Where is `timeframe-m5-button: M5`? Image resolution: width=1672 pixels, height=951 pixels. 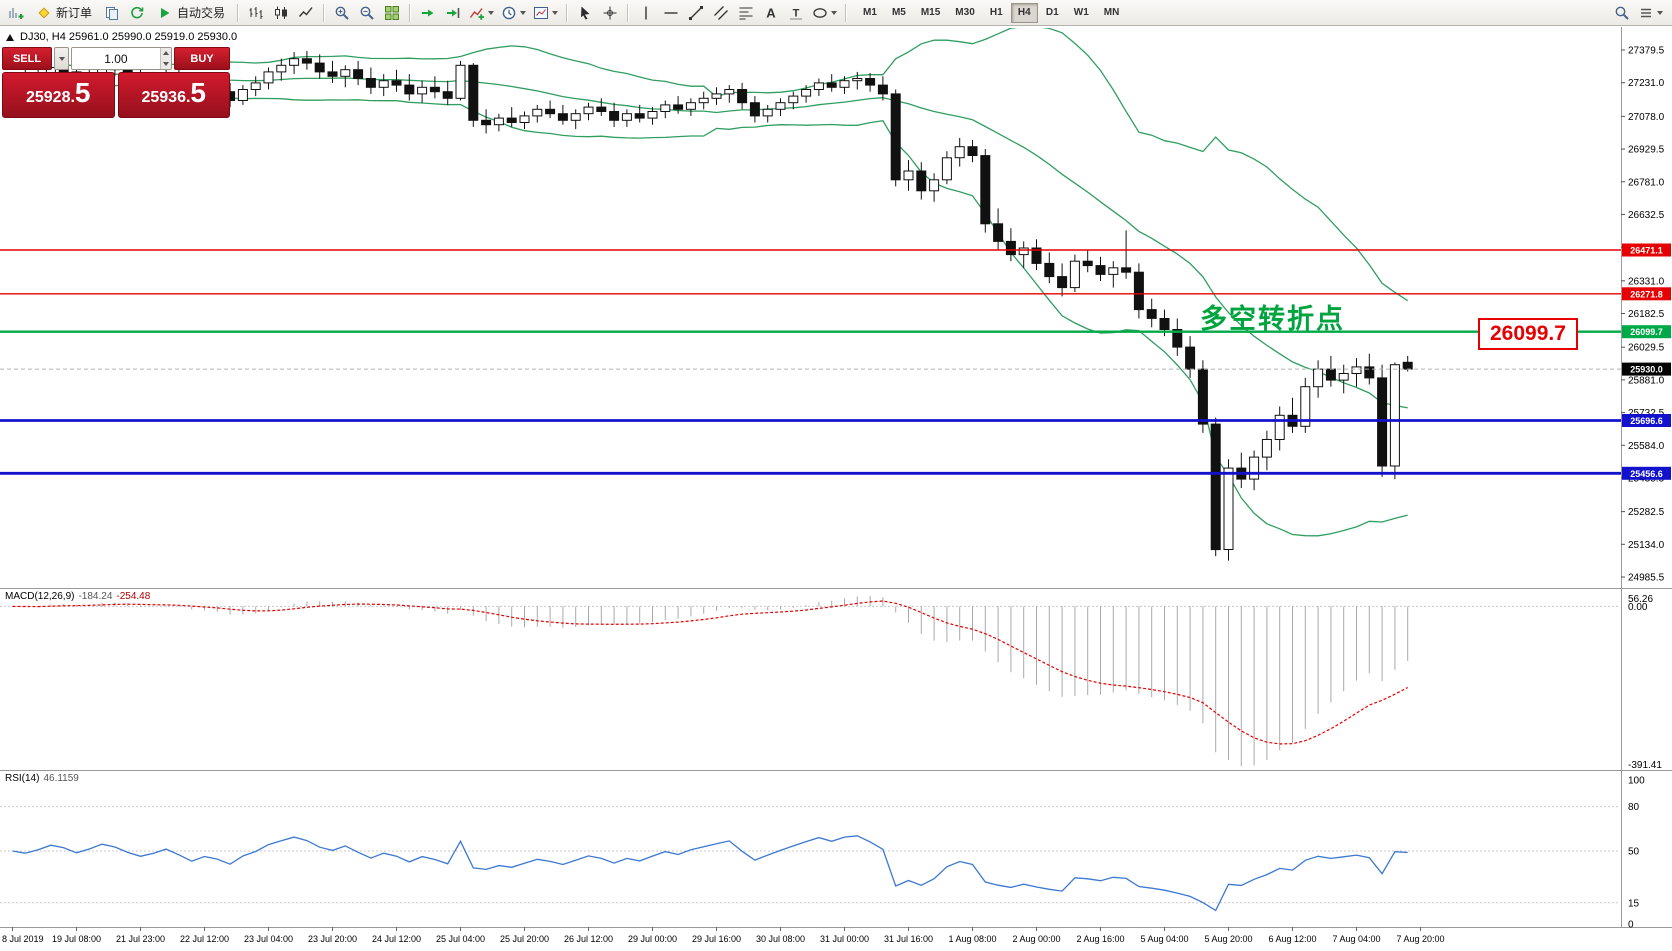
timeframe-m5-button: M5 is located at coordinates (899, 13).